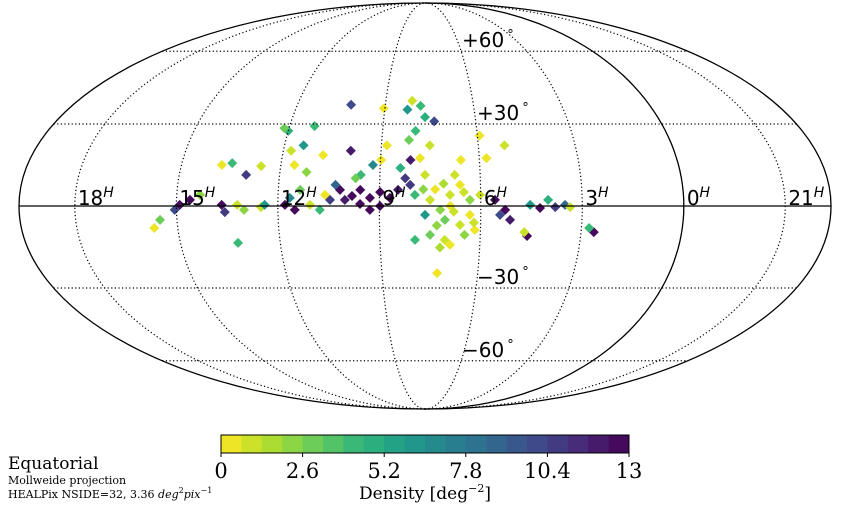  Describe the element at coordinates (168, 494) in the screenshot. I see `unit-deg: deg` at that location.